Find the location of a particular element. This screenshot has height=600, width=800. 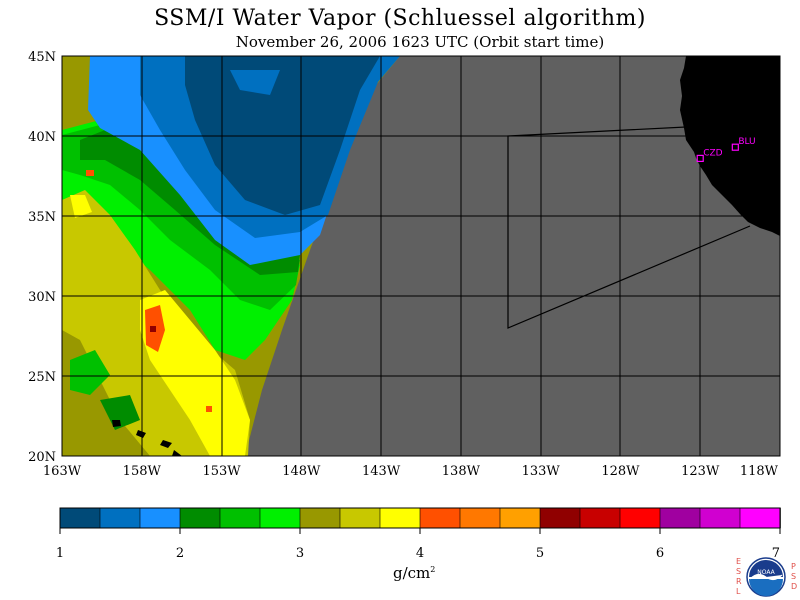

colorbar-tick-label: 1 is located at coordinates (60, 553).